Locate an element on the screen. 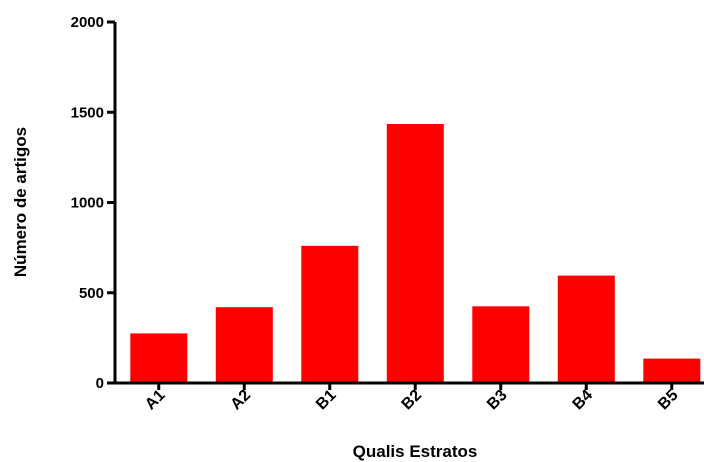  bar-b4 is located at coordinates (586, 329).